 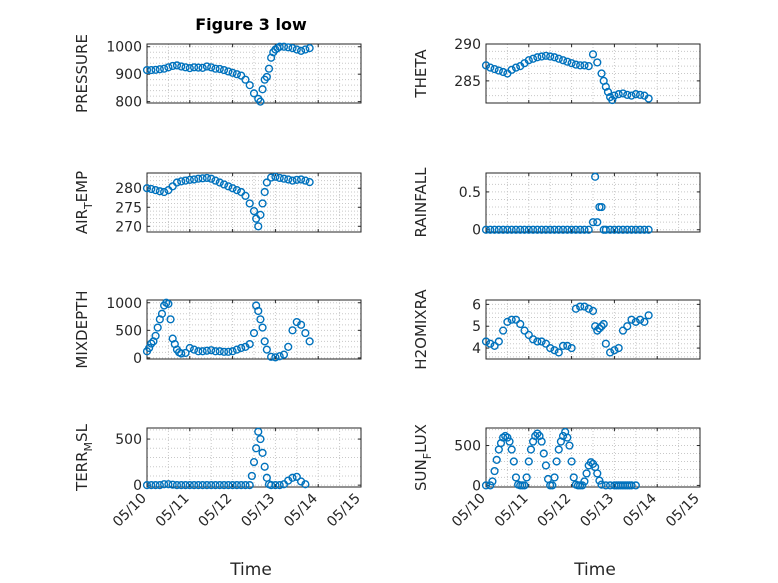 I want to click on subplot-rainfall: 0 0.5 RAINFALL, so click(x=556, y=203).